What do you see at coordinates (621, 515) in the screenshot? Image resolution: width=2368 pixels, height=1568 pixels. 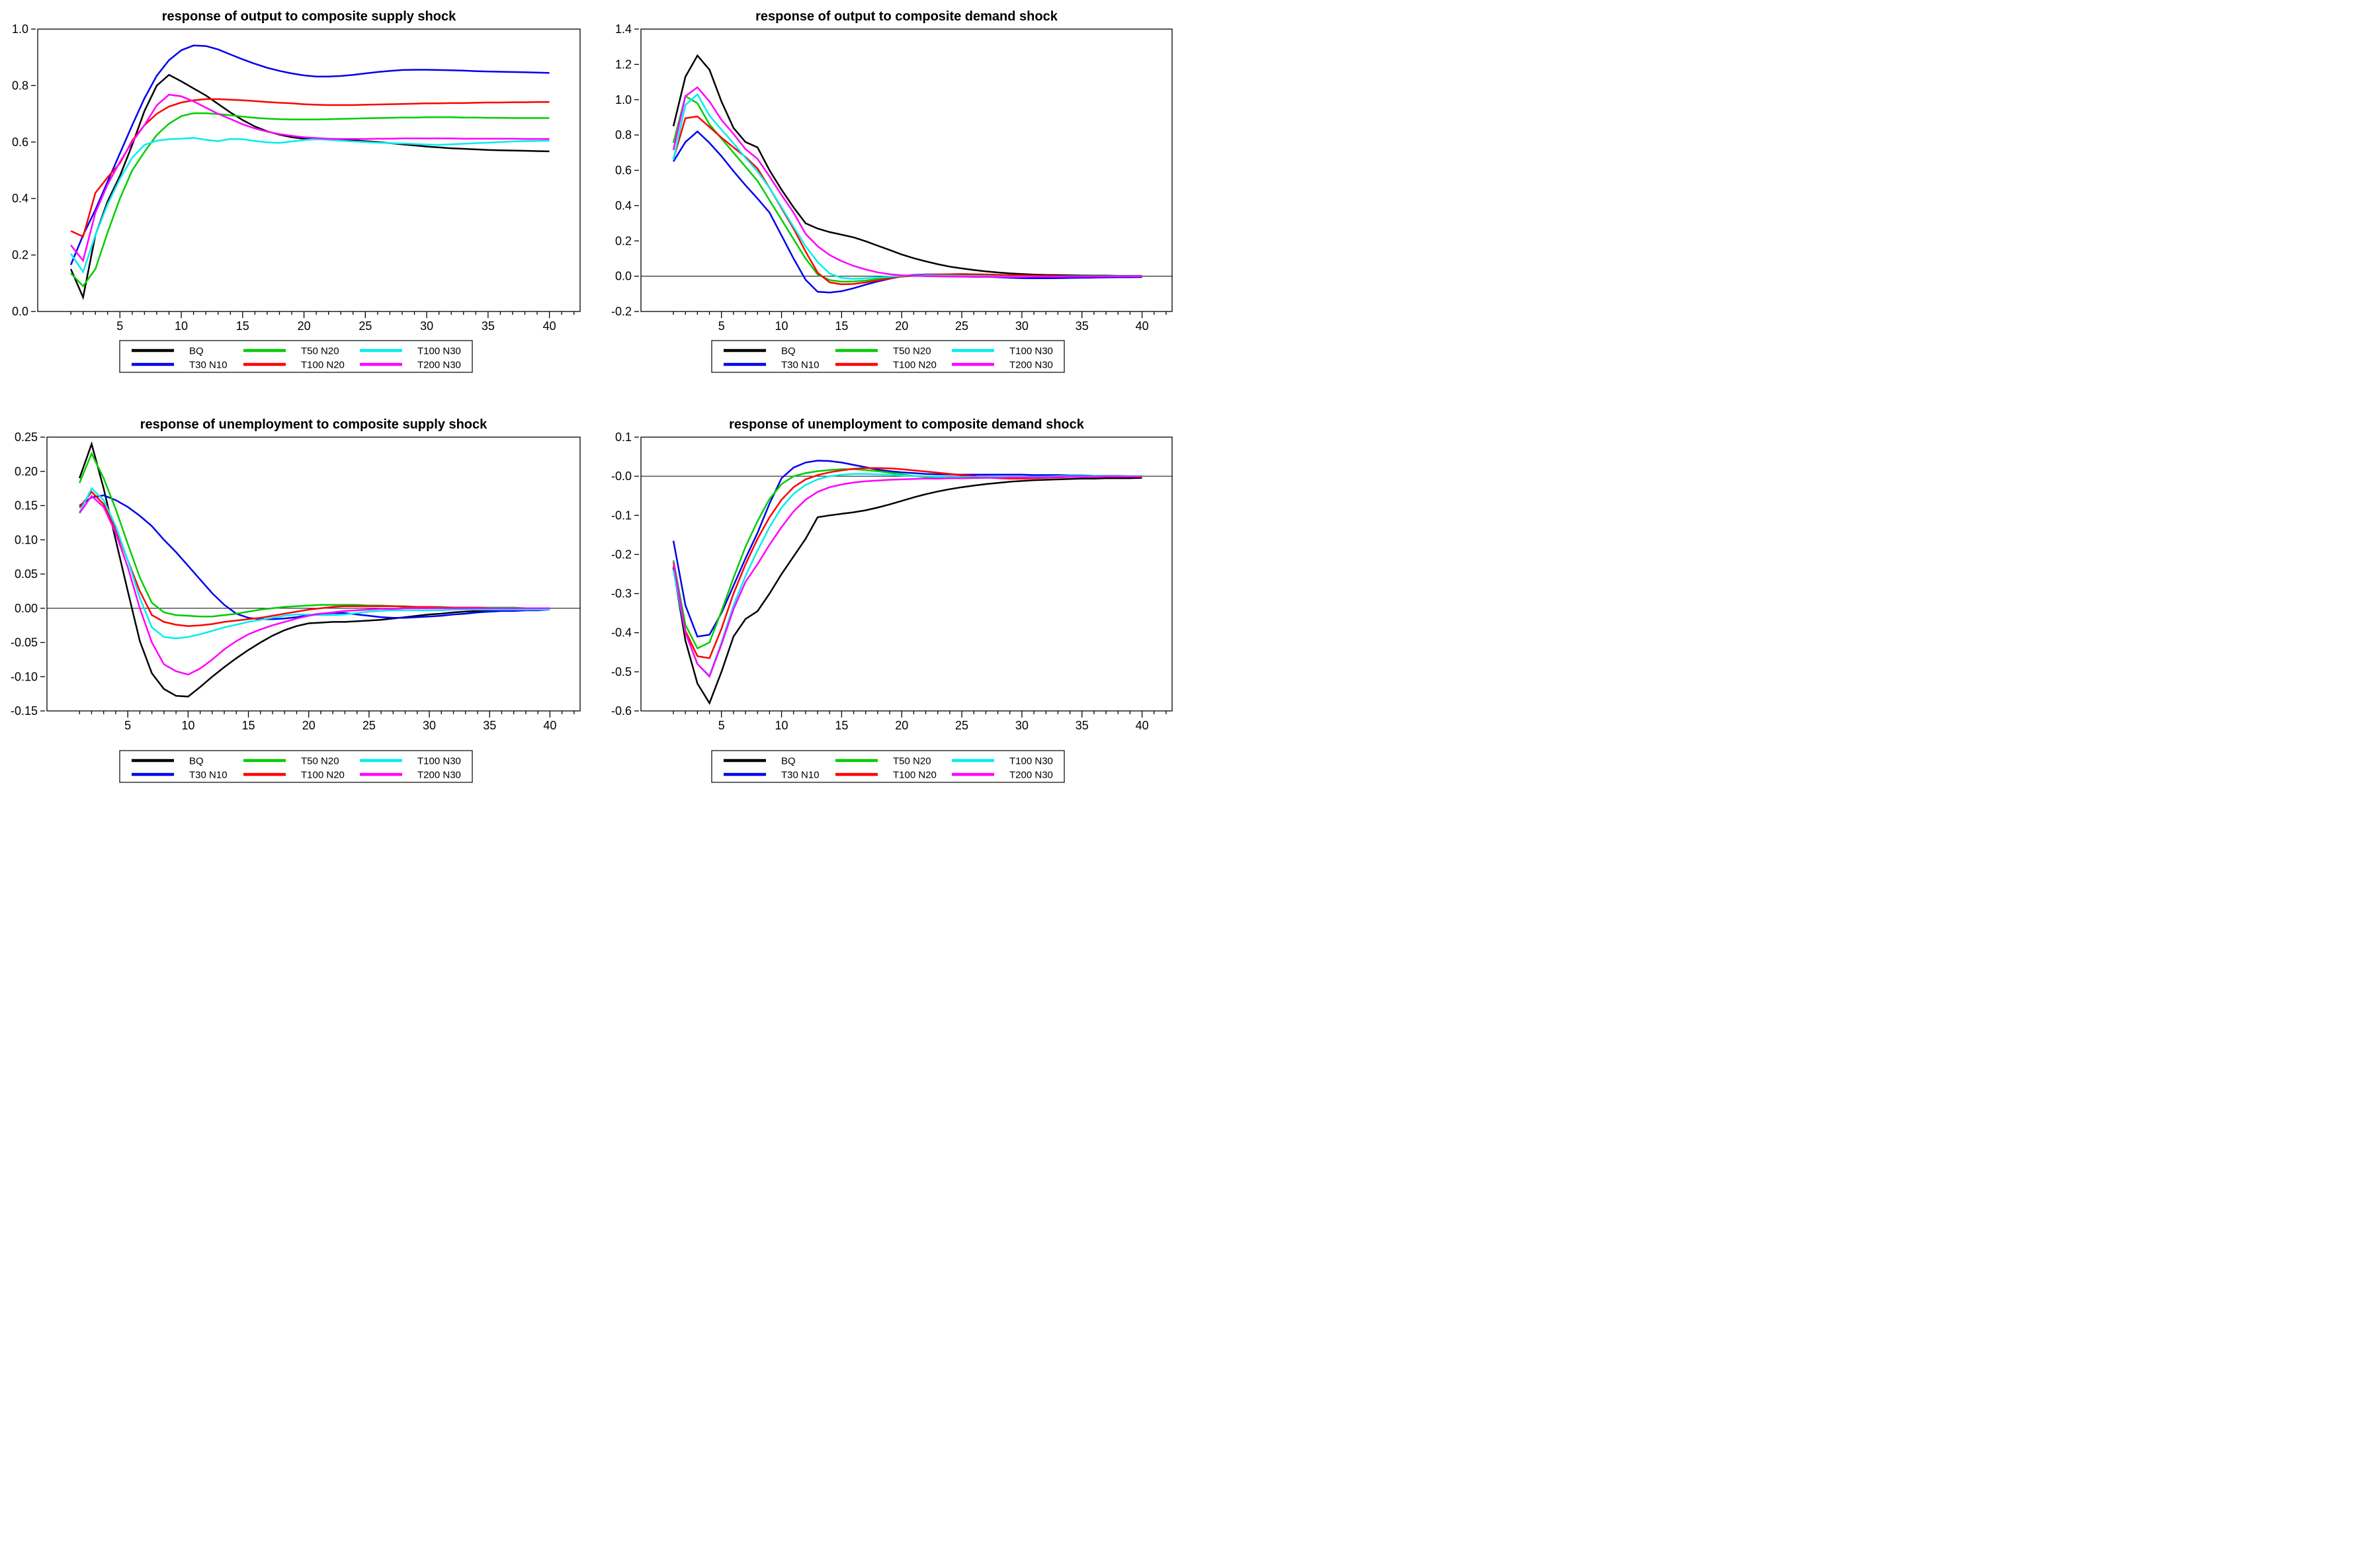 I see `y-tick-label: -0.1` at bounding box center [621, 515].